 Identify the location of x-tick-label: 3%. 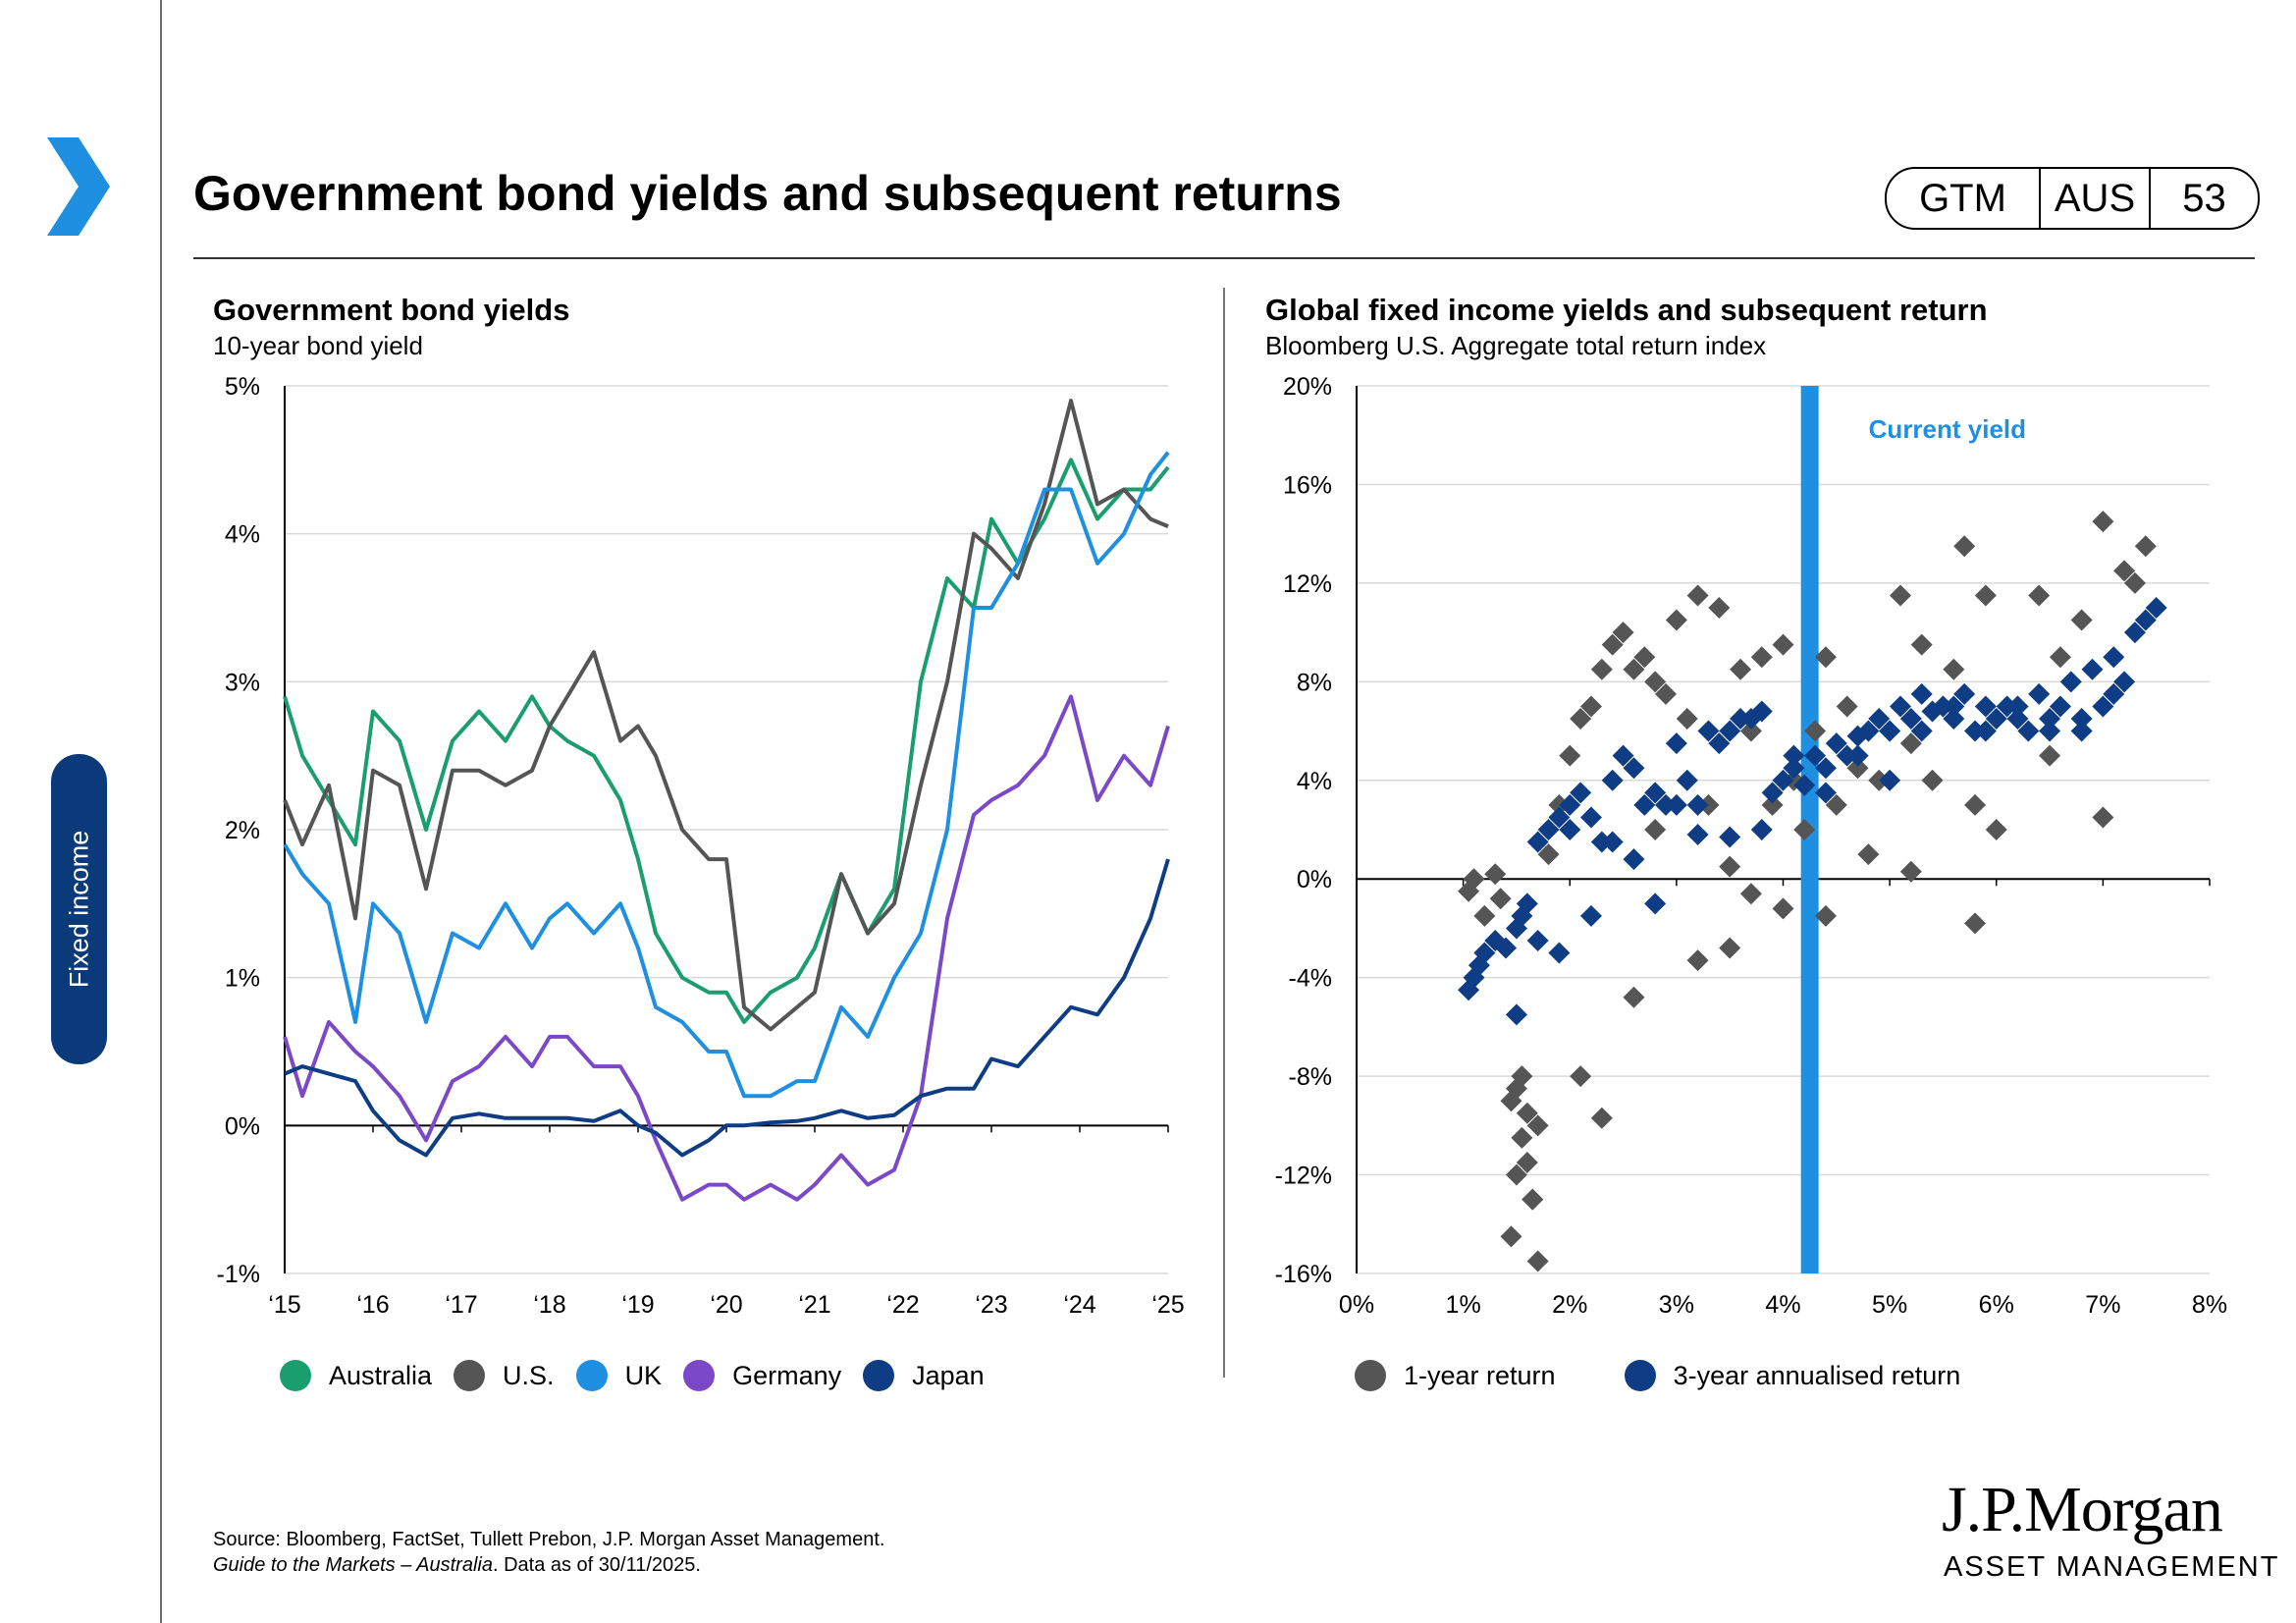
(1676, 1305).